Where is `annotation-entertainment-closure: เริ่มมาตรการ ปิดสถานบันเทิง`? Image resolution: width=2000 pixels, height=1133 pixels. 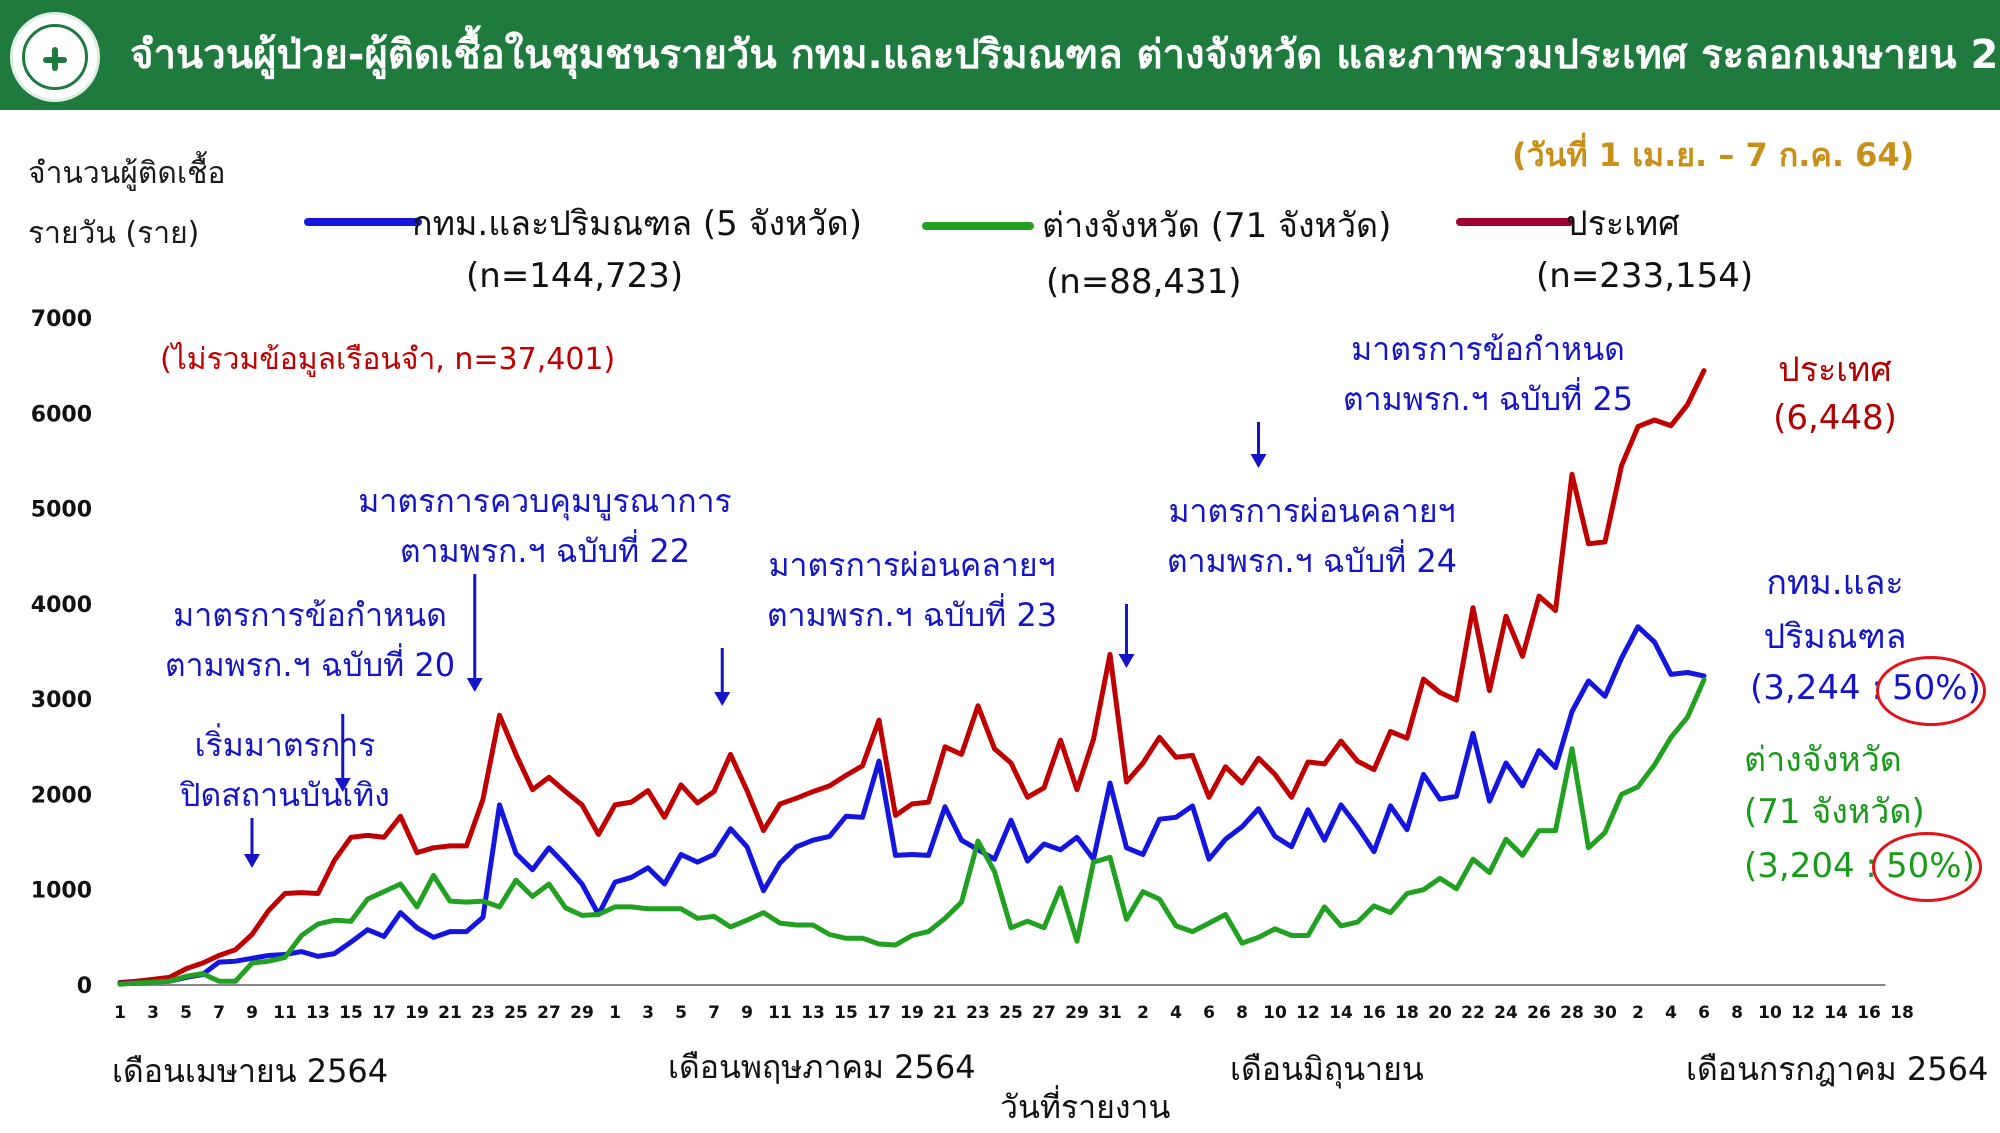 annotation-entertainment-closure: เริ่มมาตรการ ปิดสถานบันเทิง is located at coordinates (285, 770).